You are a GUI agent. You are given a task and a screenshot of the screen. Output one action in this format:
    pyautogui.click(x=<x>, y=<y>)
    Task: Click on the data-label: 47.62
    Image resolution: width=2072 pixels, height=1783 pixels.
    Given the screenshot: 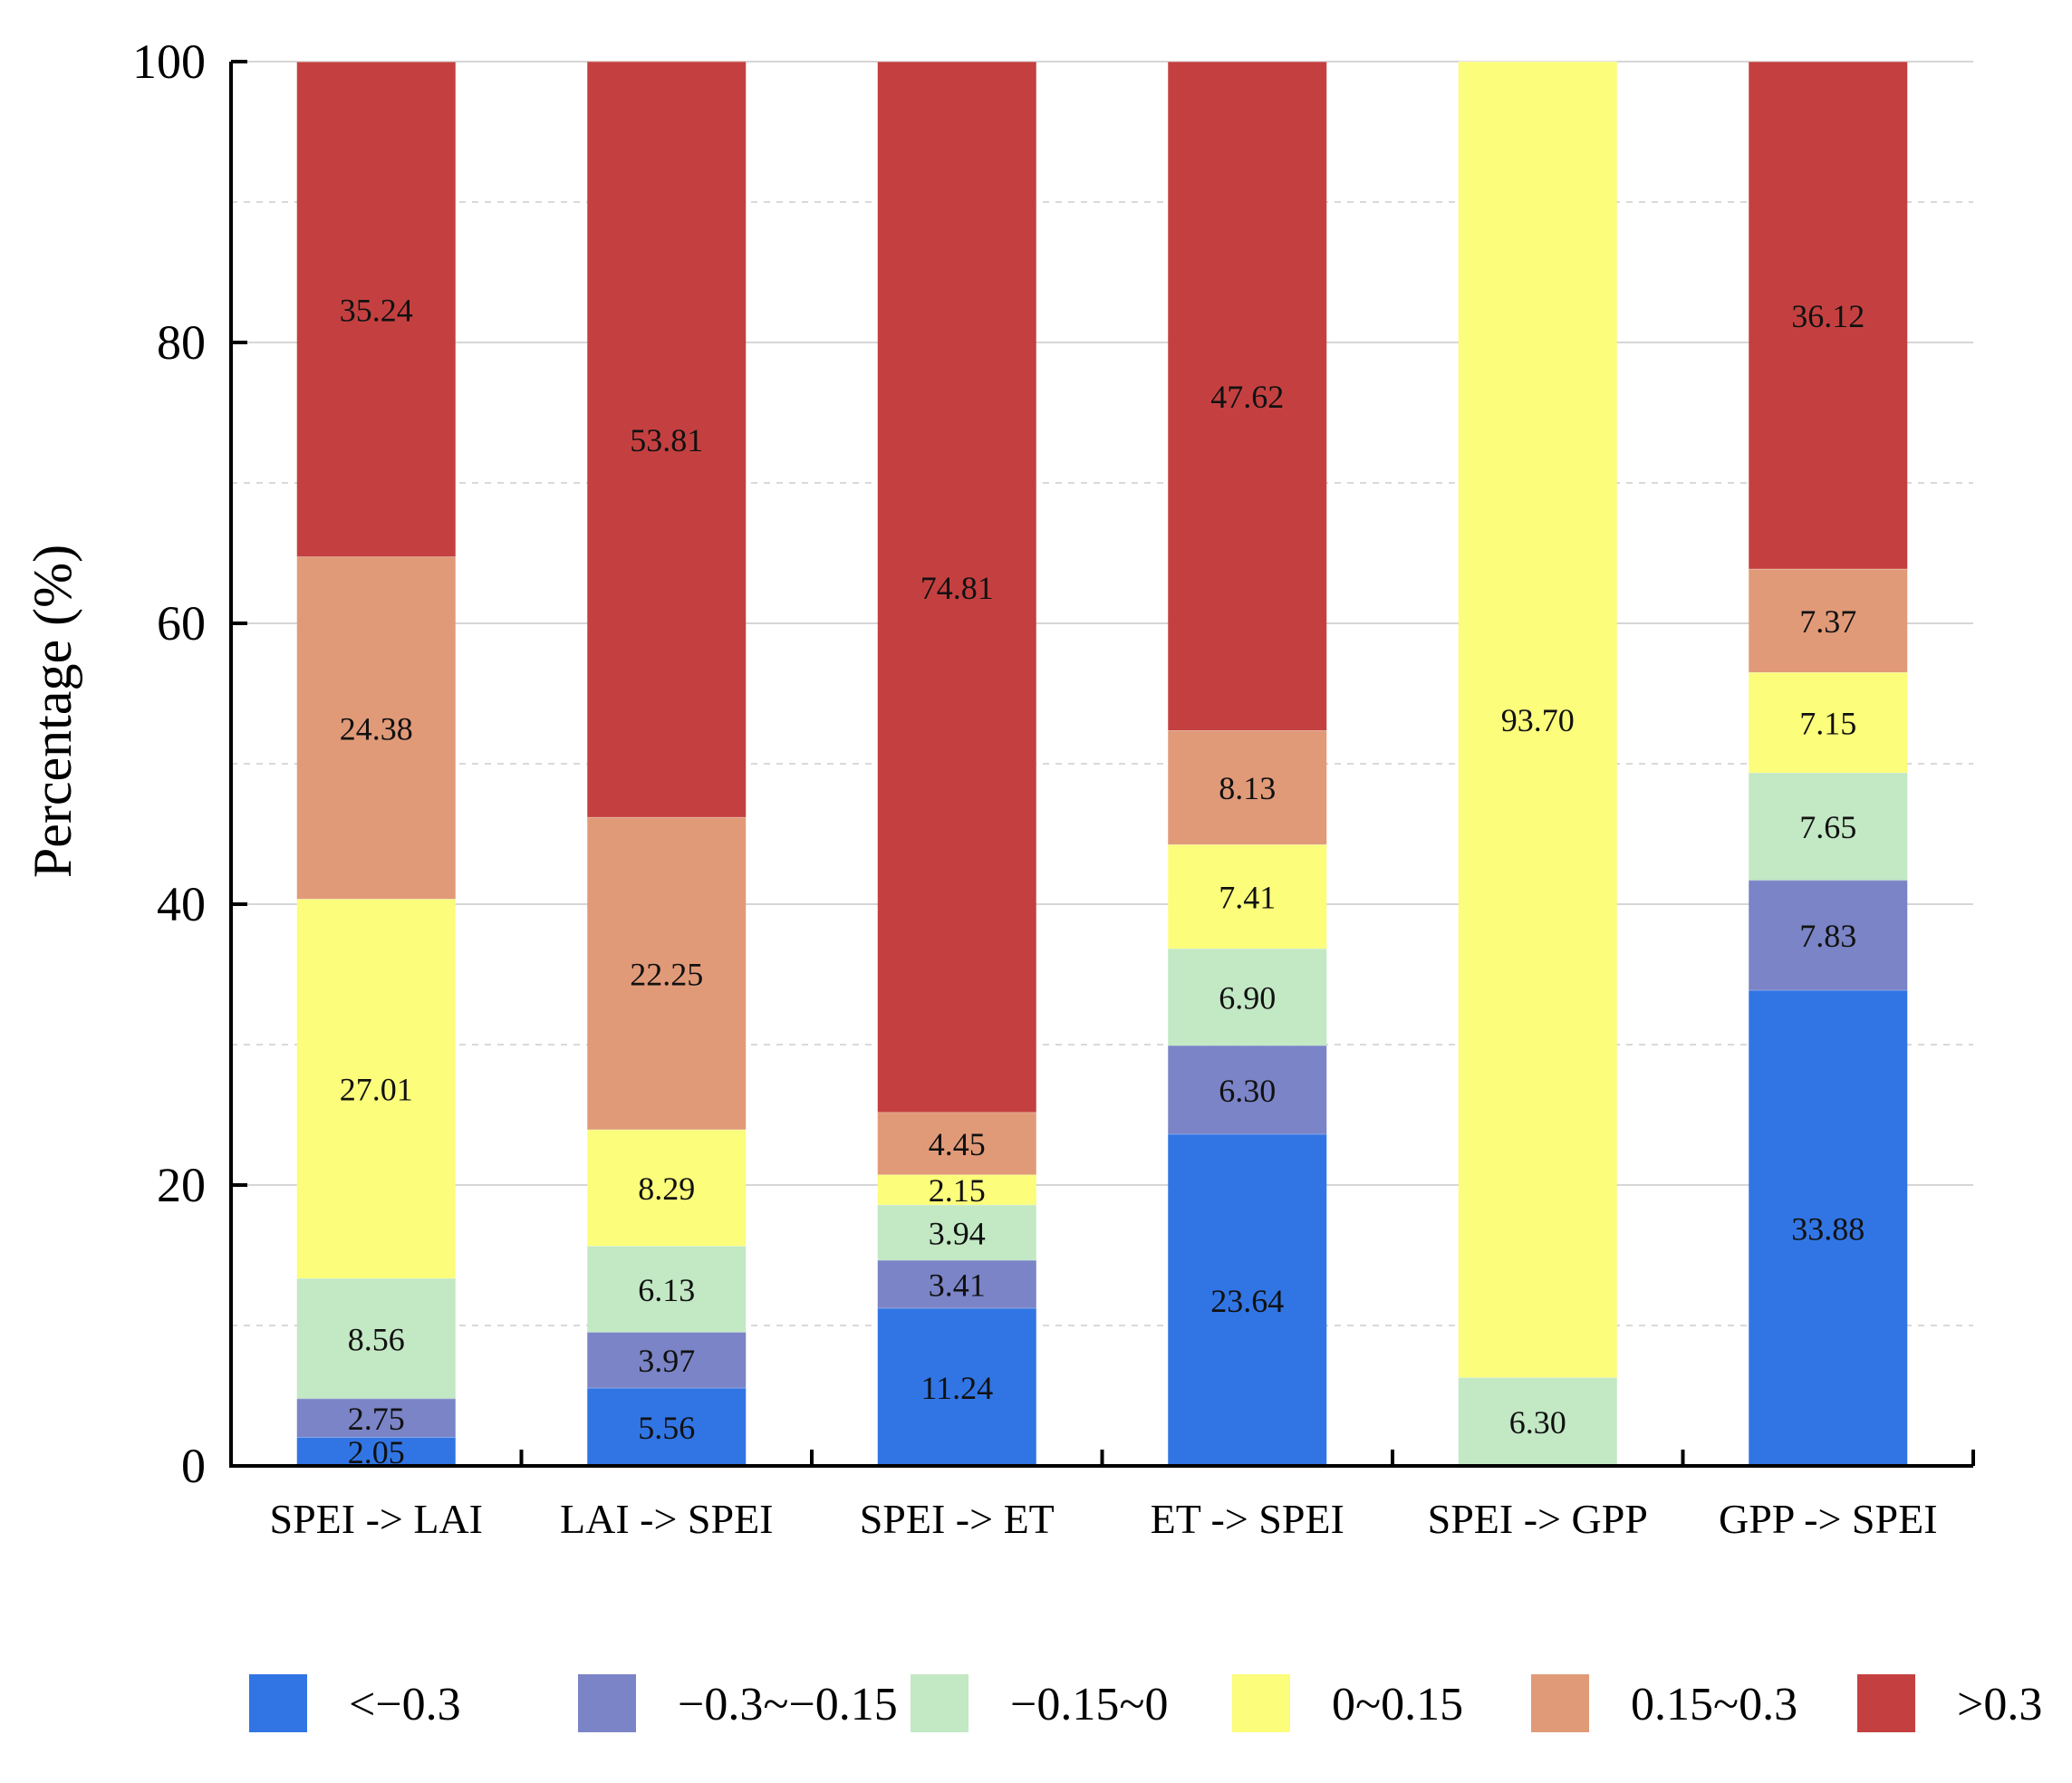 What is the action you would take?
    pyautogui.click(x=1247, y=397)
    